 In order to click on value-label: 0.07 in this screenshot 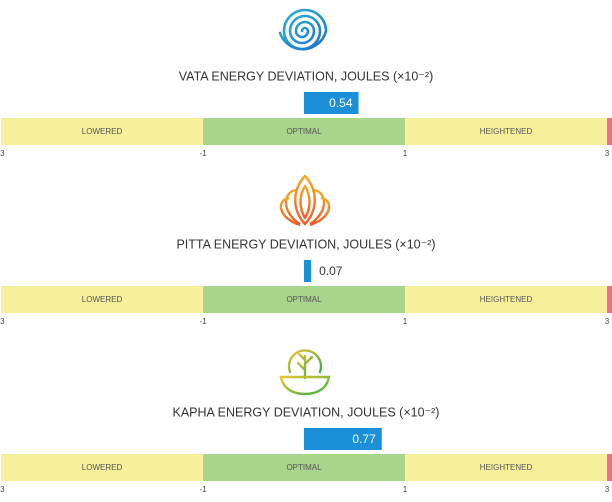, I will do `click(331, 271)`.